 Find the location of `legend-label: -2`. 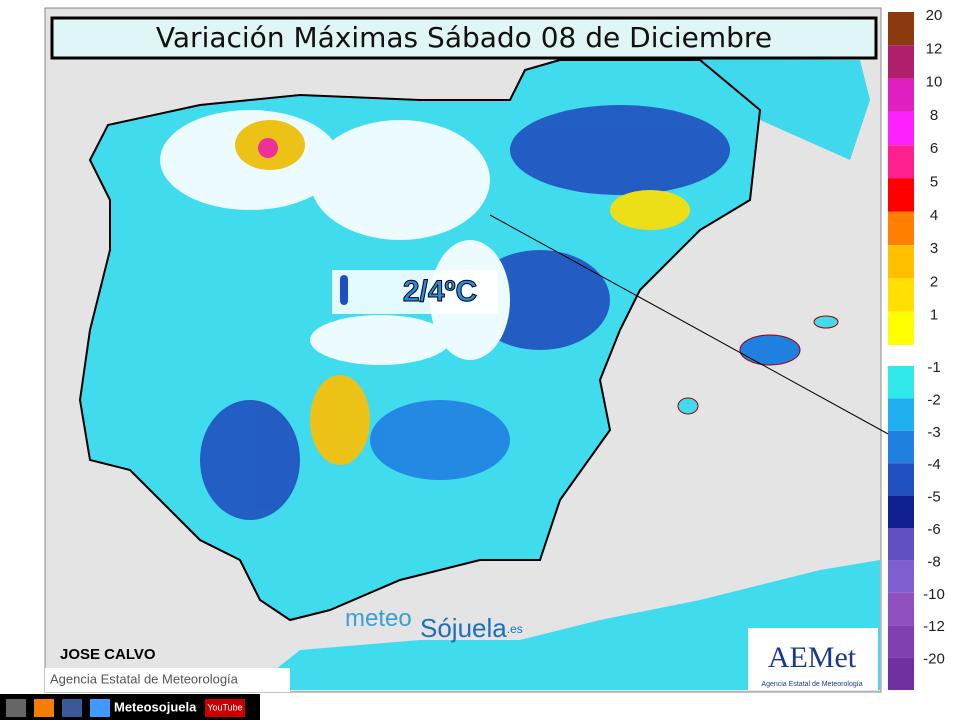

legend-label: -2 is located at coordinates (933, 399).